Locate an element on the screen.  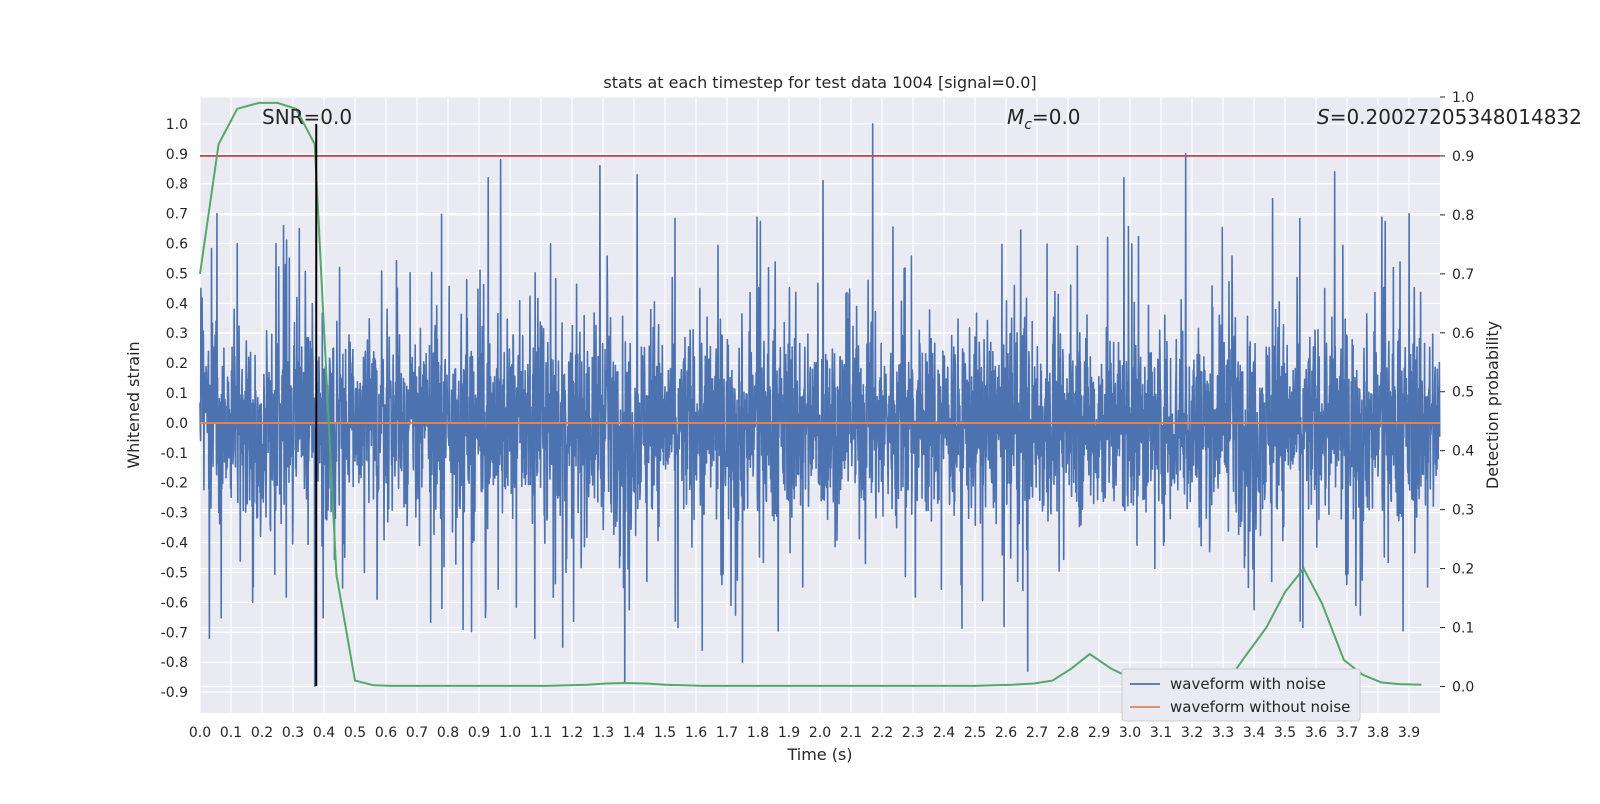
y-tick-label: -0.9 is located at coordinates (174, 693).